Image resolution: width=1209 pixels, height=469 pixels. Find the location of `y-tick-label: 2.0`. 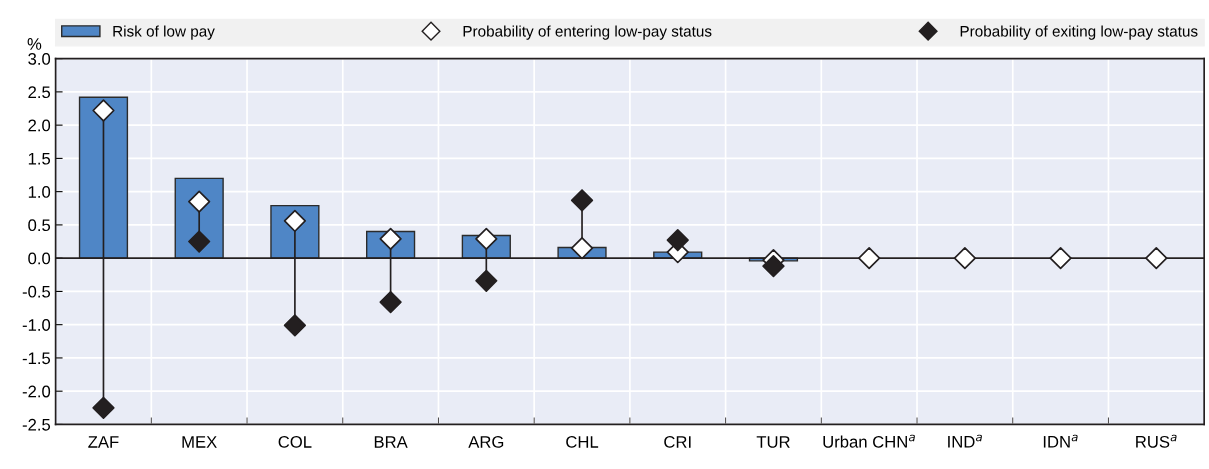

y-tick-label: 2.0 is located at coordinates (39, 125).